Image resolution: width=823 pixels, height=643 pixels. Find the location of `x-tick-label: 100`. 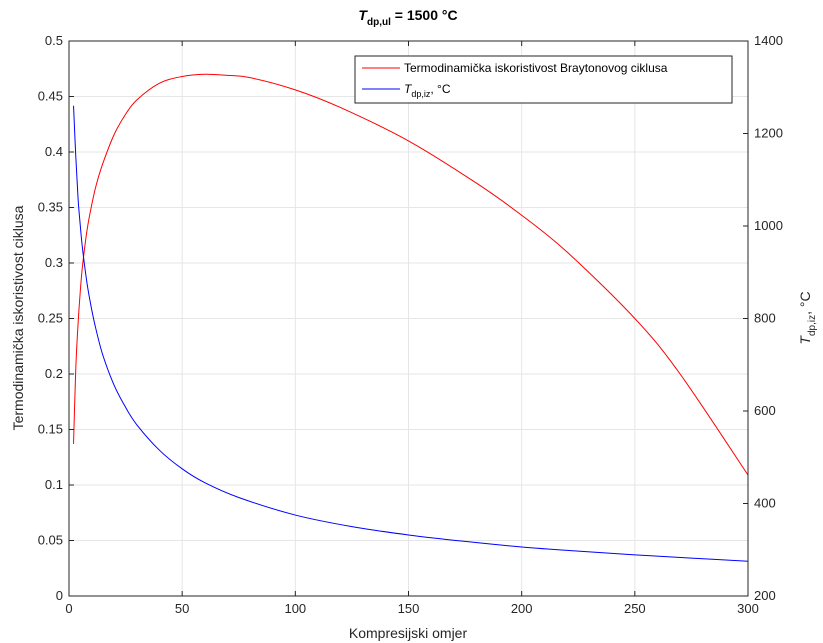

x-tick-label: 100 is located at coordinates (295, 608).